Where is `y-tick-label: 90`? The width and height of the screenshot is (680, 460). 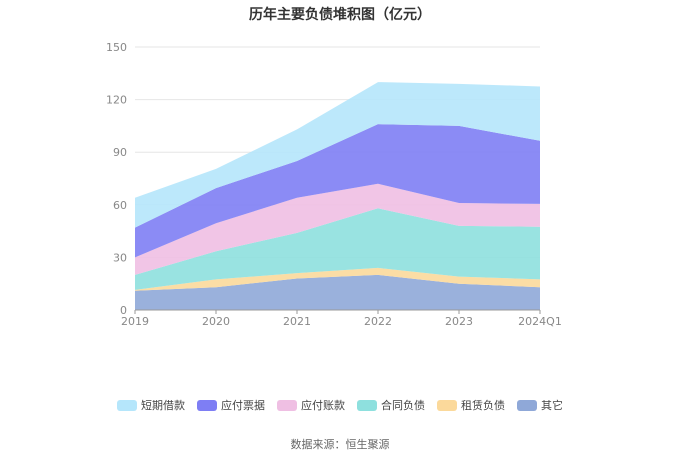 y-tick-label: 90 is located at coordinates (120, 152).